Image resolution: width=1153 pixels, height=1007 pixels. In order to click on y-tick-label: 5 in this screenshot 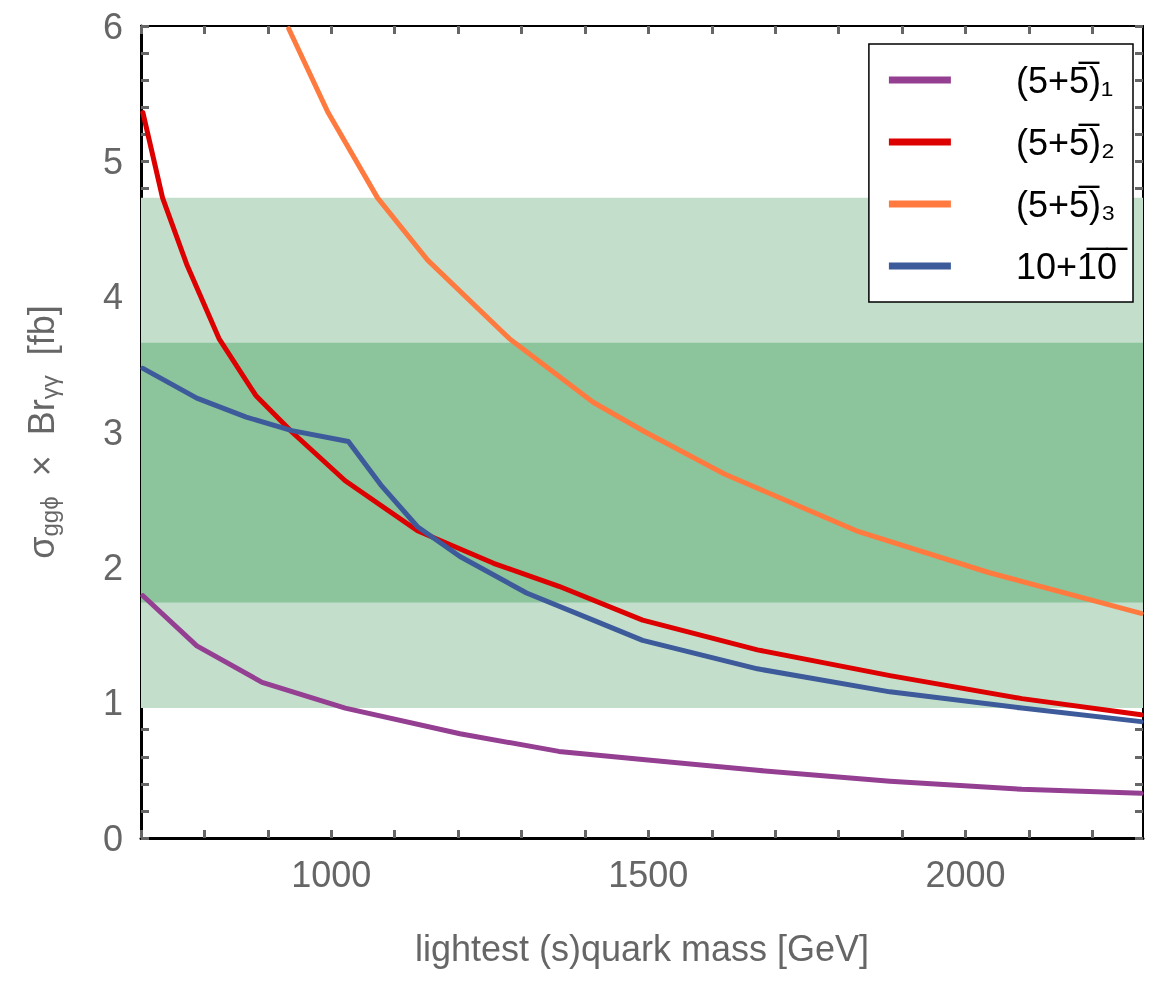, I will do `click(112, 161)`.